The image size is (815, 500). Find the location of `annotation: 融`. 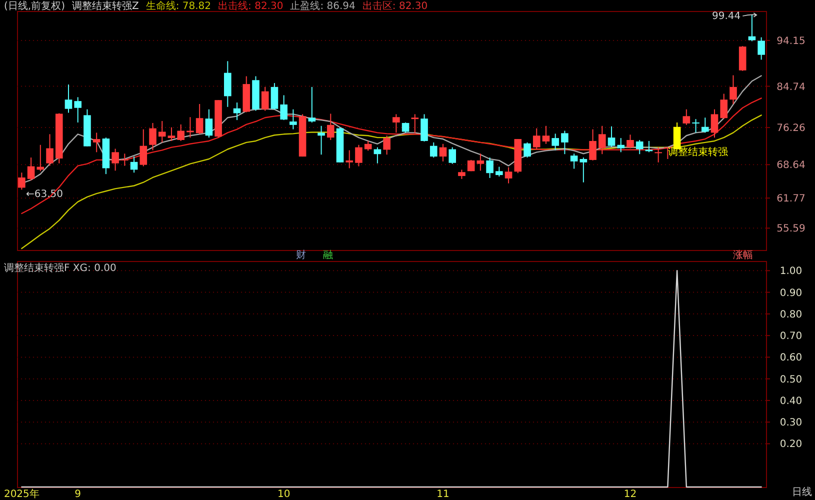

annotation: 融 is located at coordinates (328, 255).